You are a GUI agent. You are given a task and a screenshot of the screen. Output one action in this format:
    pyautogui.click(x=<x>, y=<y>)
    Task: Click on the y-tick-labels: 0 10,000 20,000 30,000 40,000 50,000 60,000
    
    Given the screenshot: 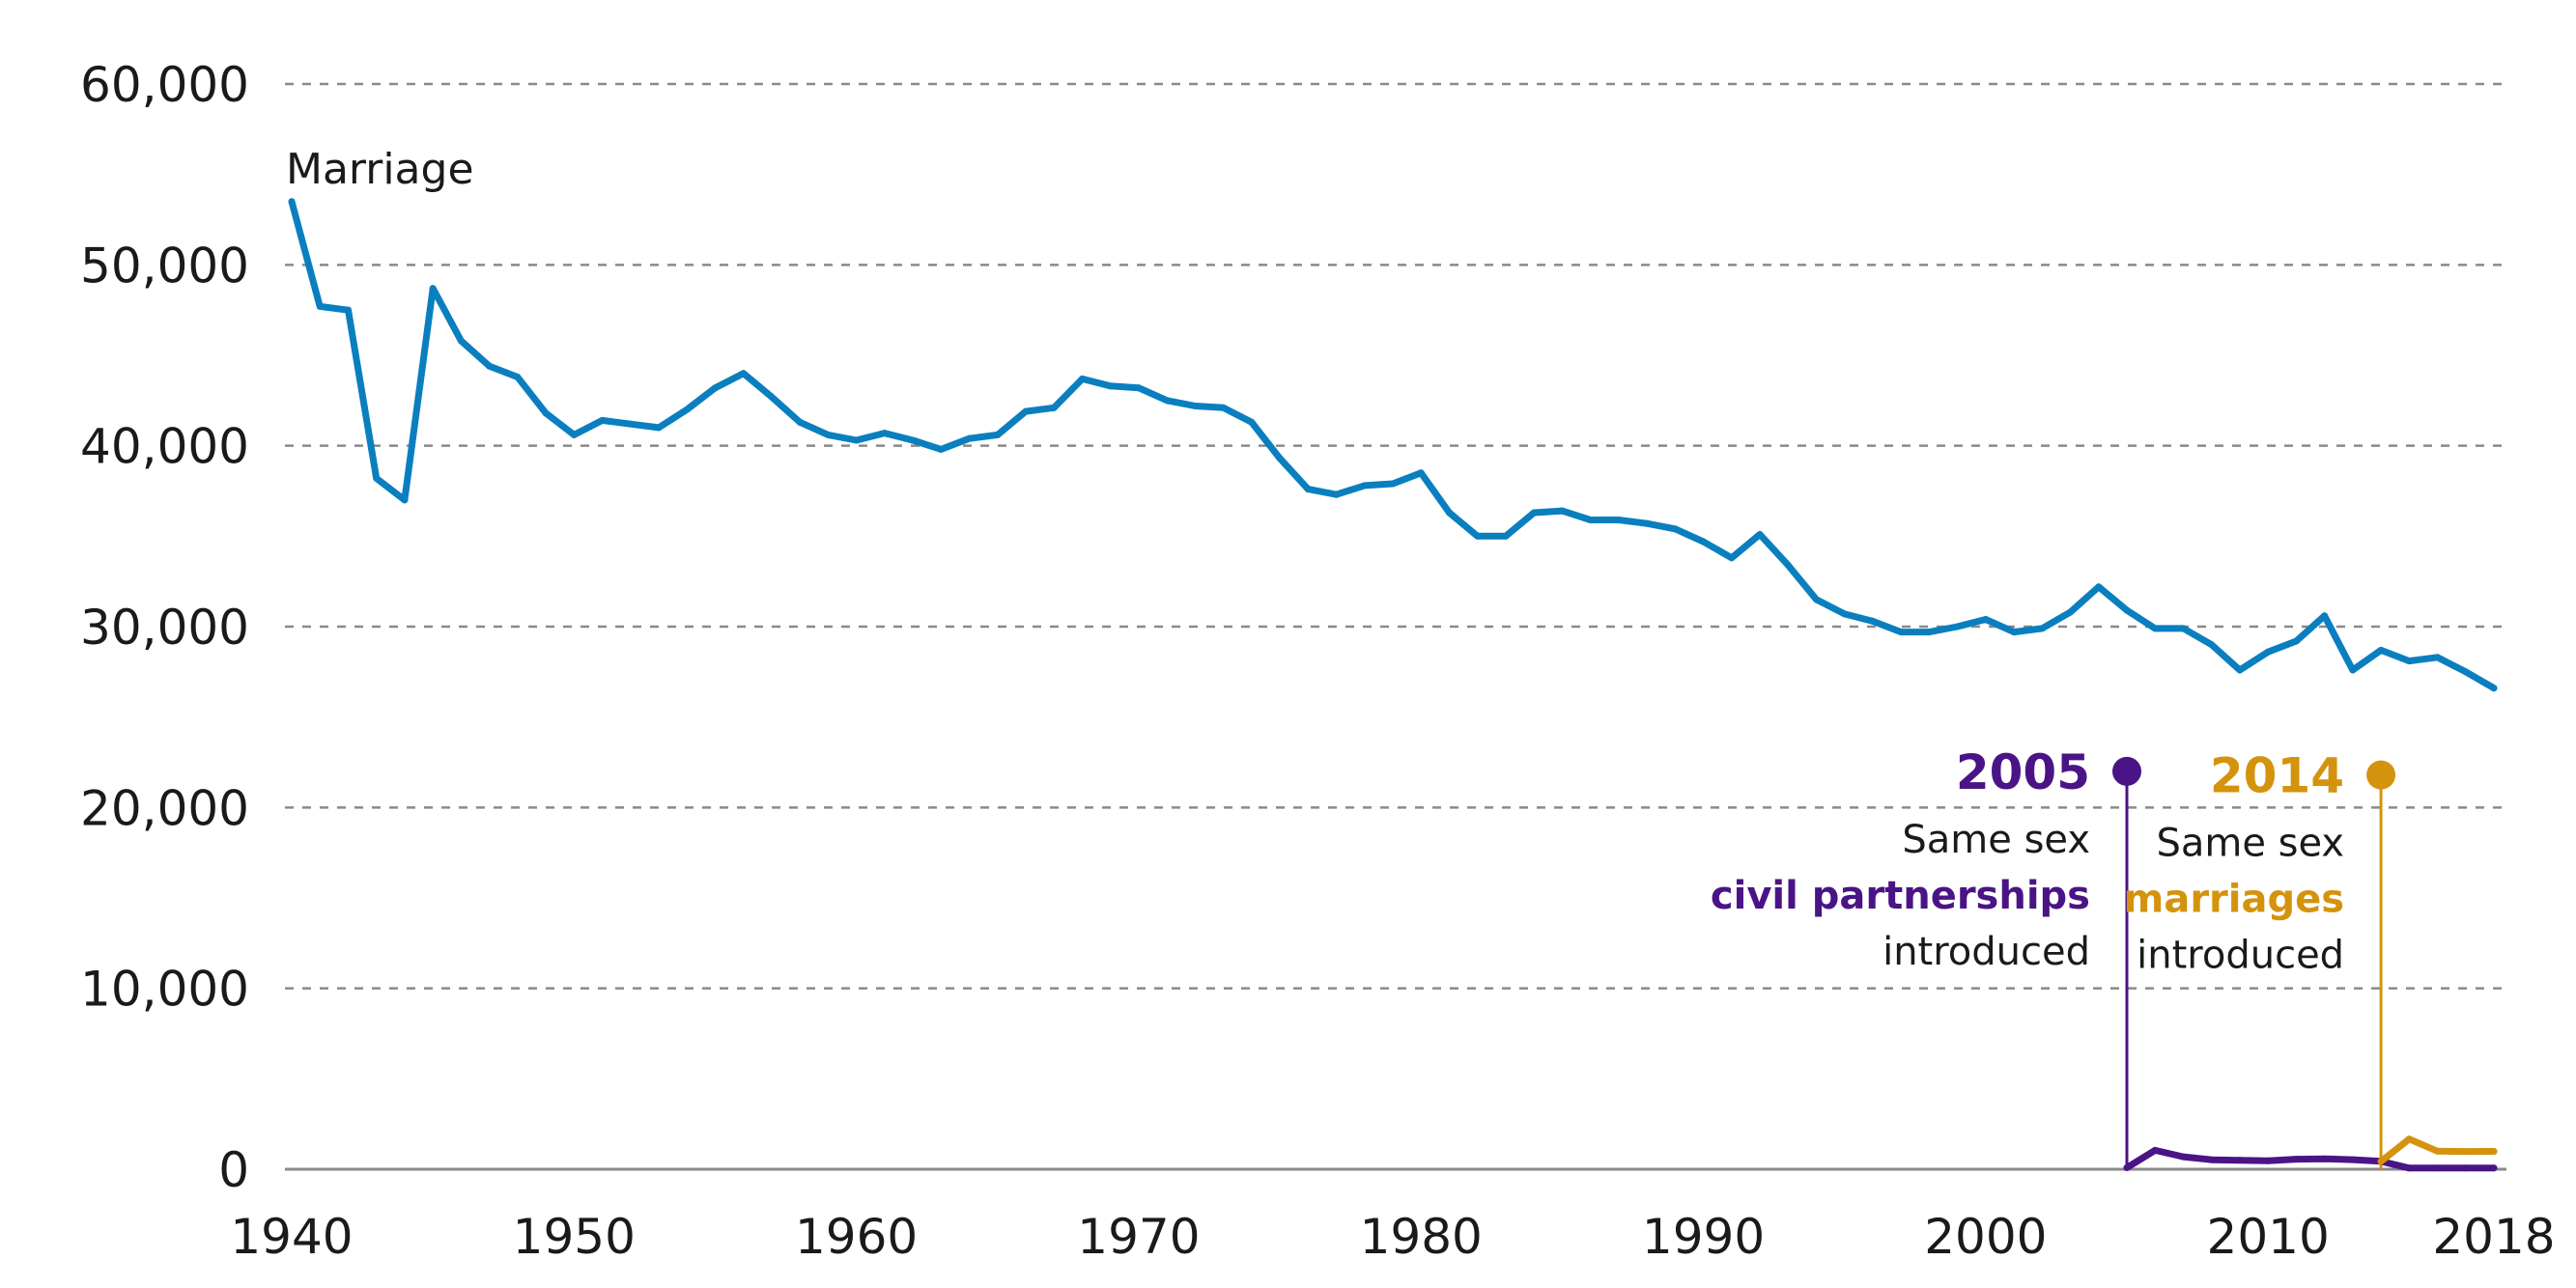 What is the action you would take?
    pyautogui.click(x=164, y=628)
    